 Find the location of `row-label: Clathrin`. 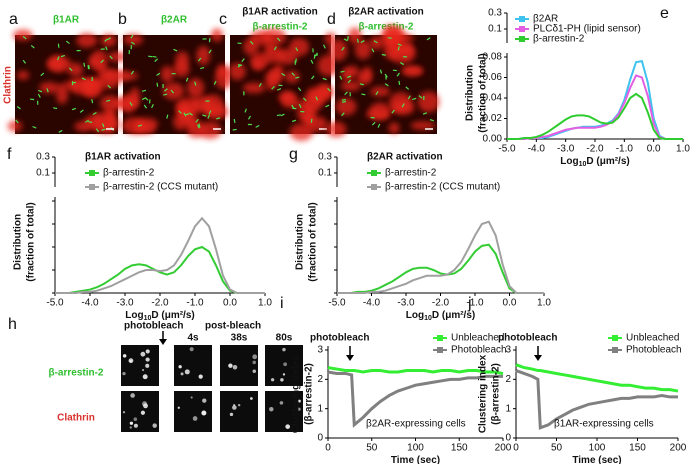

row-label: Clathrin is located at coordinates (76, 418).